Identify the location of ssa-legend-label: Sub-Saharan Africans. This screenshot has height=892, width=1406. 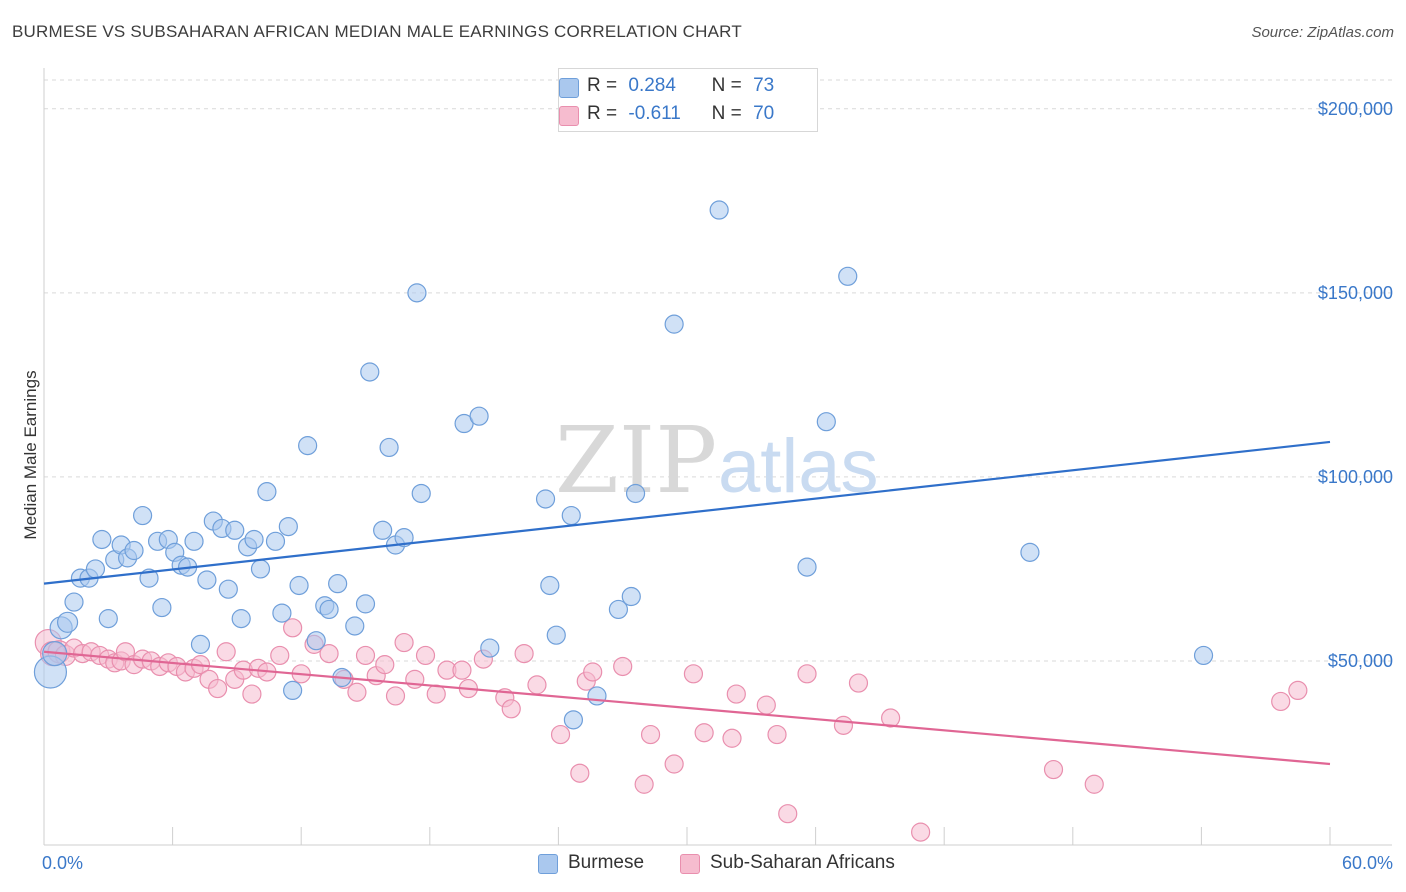
(802, 862).